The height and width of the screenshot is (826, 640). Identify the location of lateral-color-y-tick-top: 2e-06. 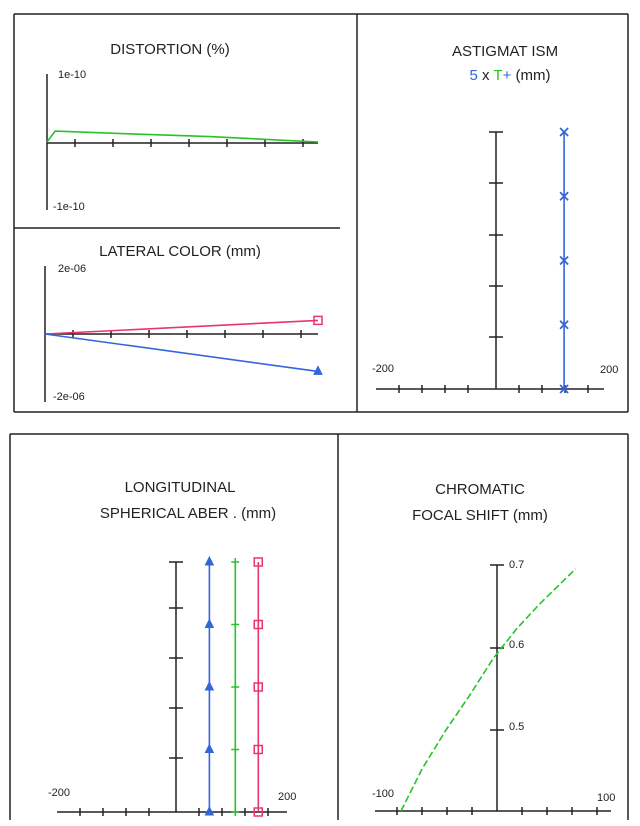
(72, 269).